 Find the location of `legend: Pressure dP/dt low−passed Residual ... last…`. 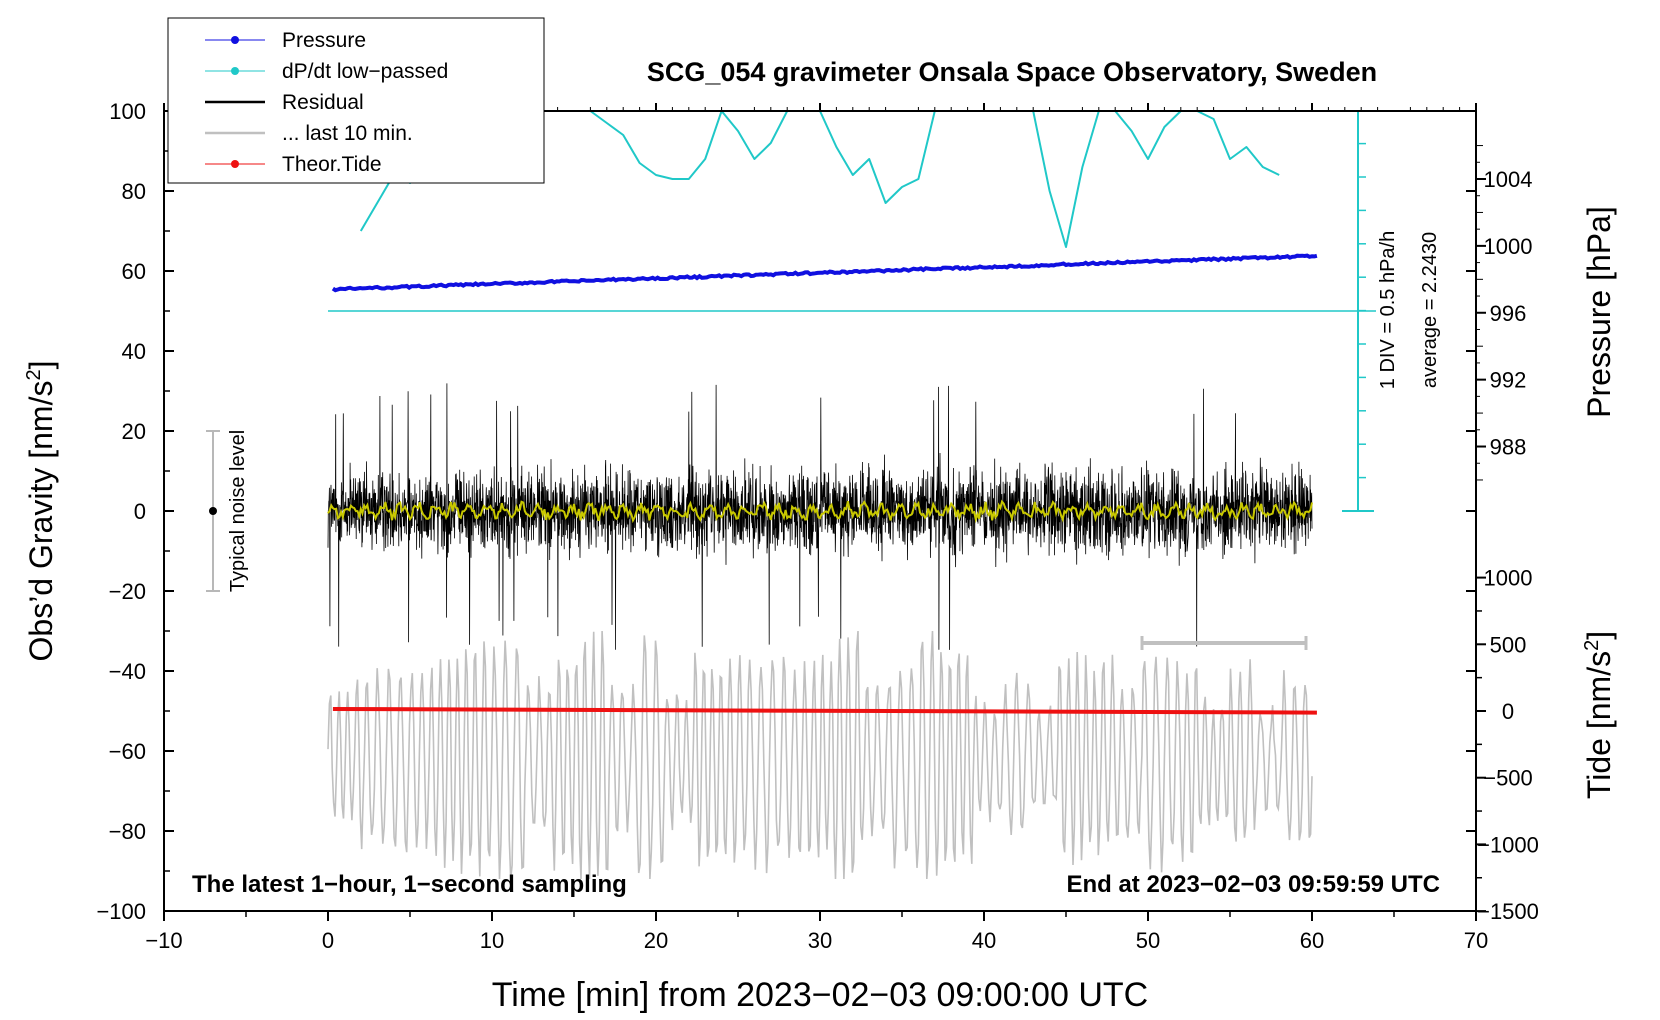

legend: Pressure dP/dt low−passed Residual ... last… is located at coordinates (356, 100).